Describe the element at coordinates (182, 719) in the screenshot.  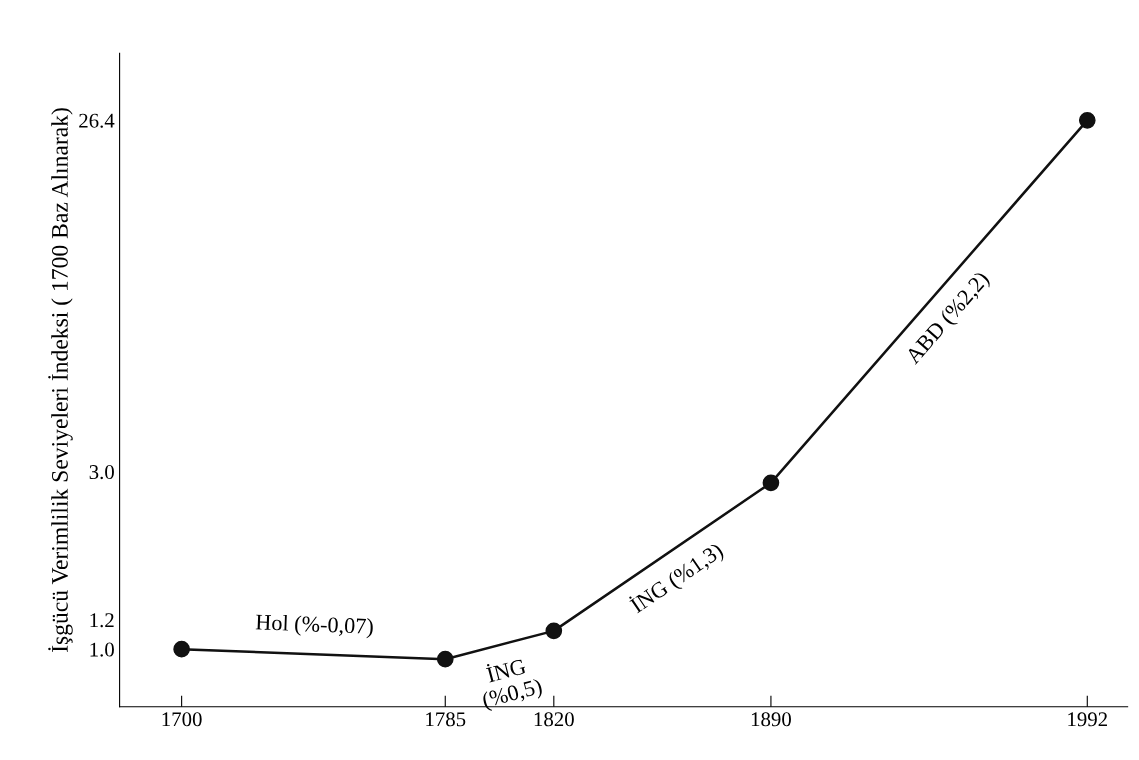
I see `x-tick-label: 1700` at that location.